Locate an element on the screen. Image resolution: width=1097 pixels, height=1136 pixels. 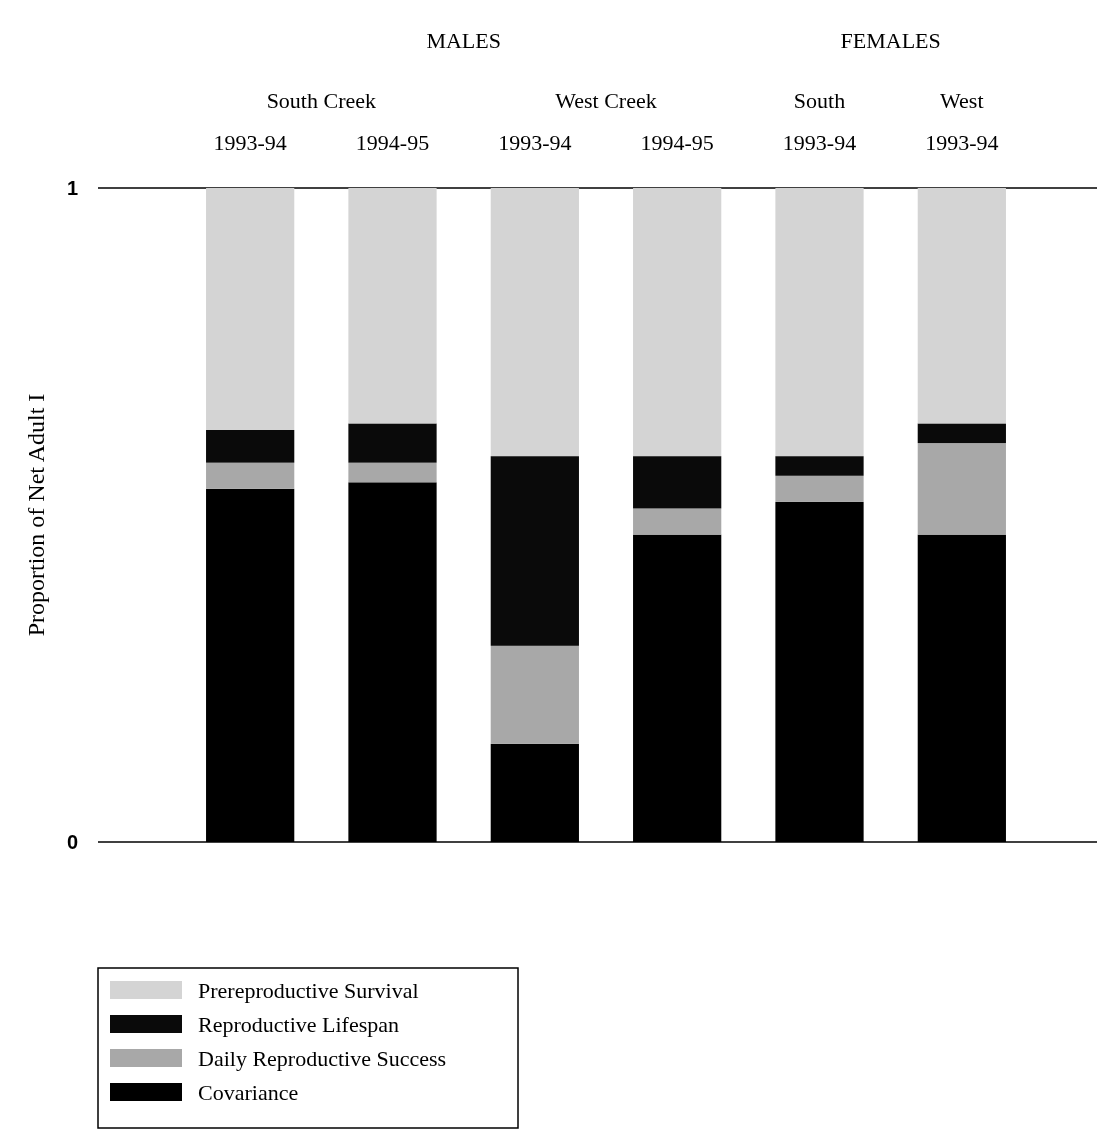
text: West Creek is located at coordinates (606, 100).